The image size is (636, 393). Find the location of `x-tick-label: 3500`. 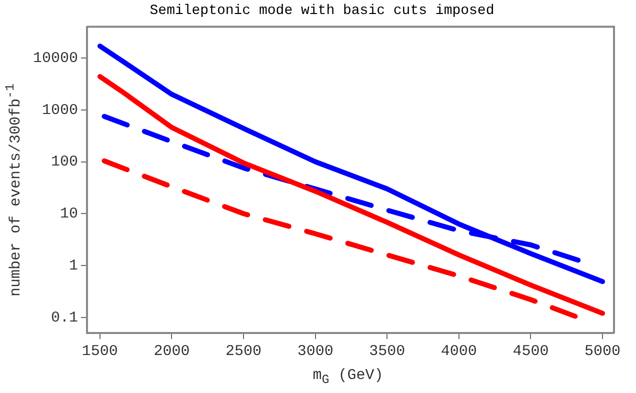

x-tick-label: 3500 is located at coordinates (387, 351).